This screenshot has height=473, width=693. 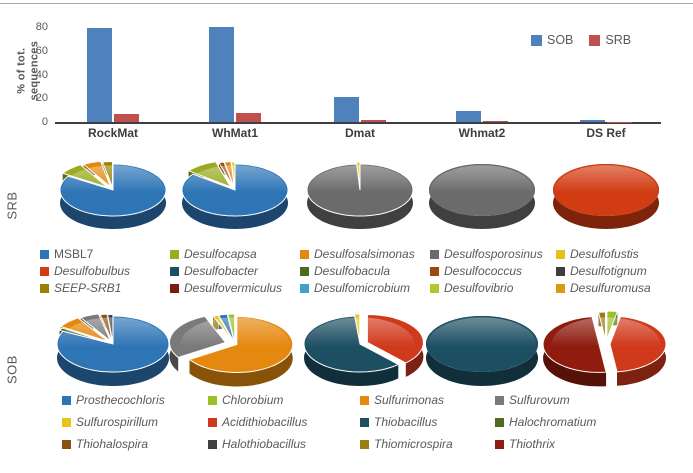 What do you see at coordinates (74, 254) in the screenshot?
I see `legend-label-msbl7: MSBL7` at bounding box center [74, 254].